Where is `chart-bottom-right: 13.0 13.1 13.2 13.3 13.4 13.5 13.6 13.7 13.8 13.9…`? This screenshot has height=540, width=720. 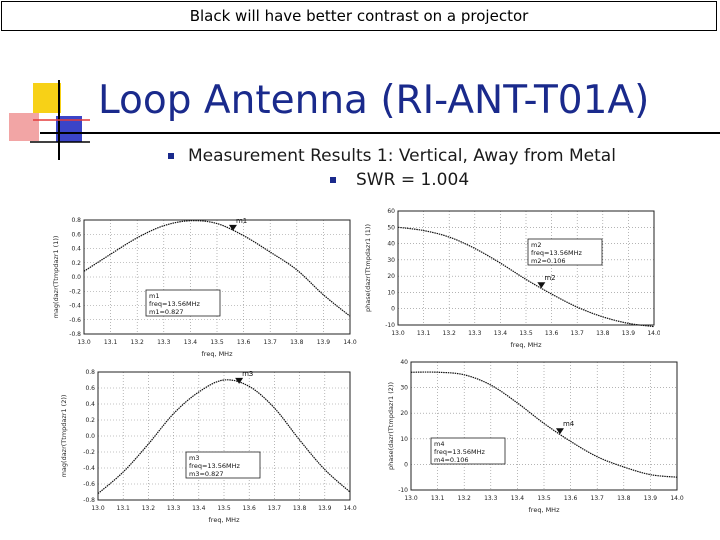
chart-bottom-right: 13.0 13.1 13.2 13.3 13.4 13.5 13.6 13.7 13.8 13.9… is located at coordinates (535, 436).